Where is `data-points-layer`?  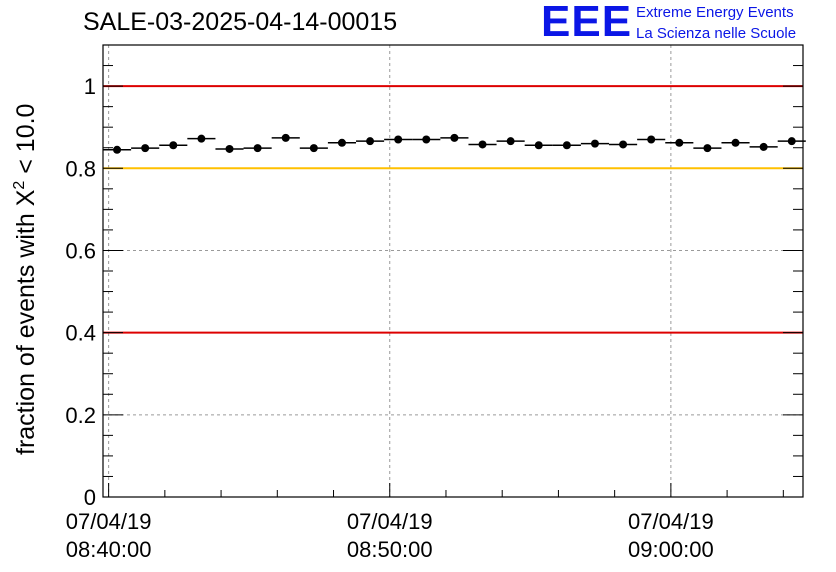 data-points-layer is located at coordinates (454, 143).